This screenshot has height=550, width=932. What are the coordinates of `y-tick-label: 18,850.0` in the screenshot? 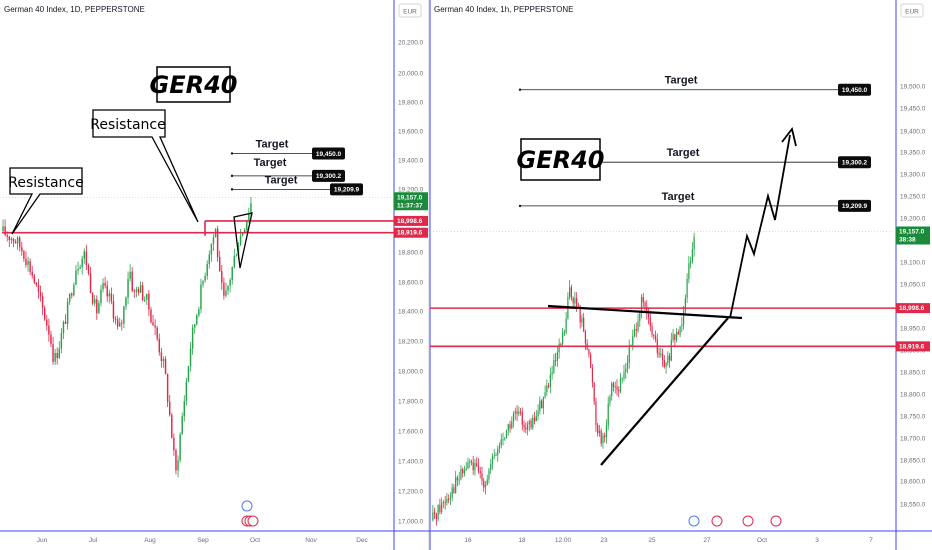 It's located at (913, 373).